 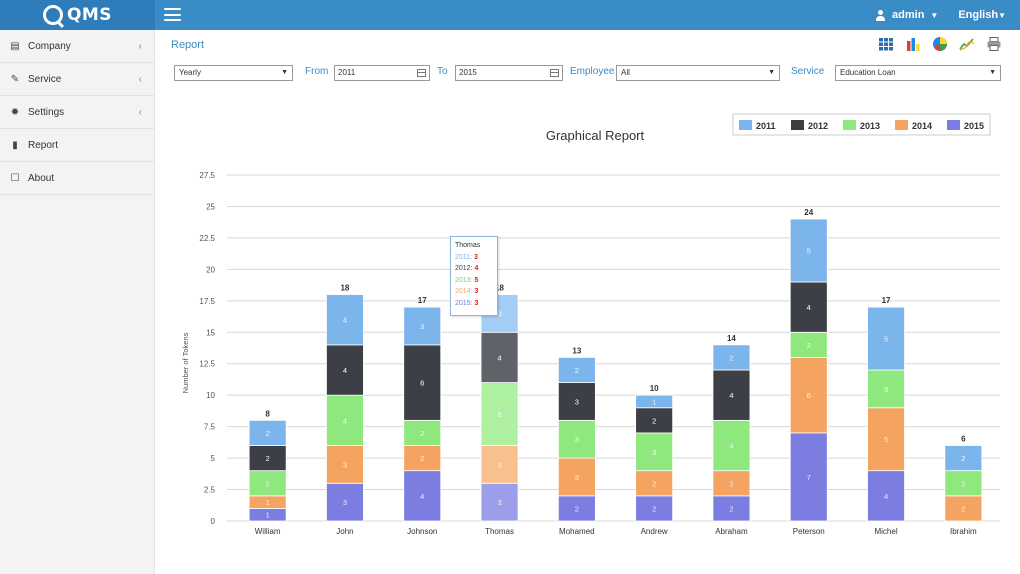 What do you see at coordinates (963, 439) in the screenshot?
I see `total-label: 6` at bounding box center [963, 439].